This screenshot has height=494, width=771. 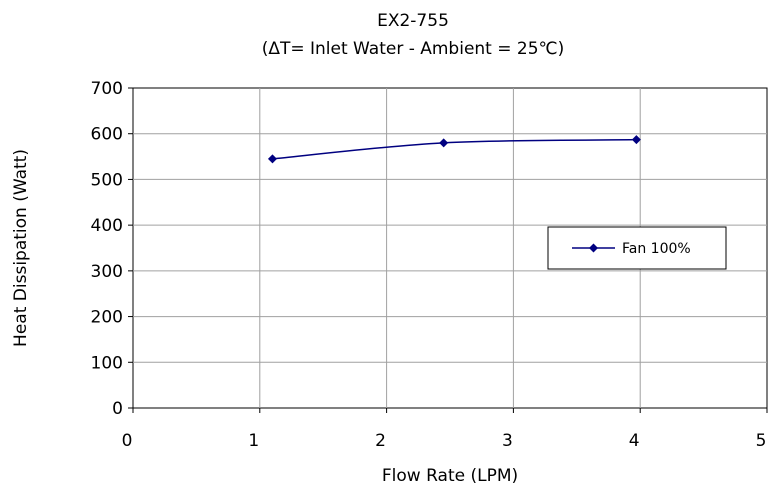 What do you see at coordinates (107, 180) in the screenshot?
I see `y-tick-label: 500` at bounding box center [107, 180].